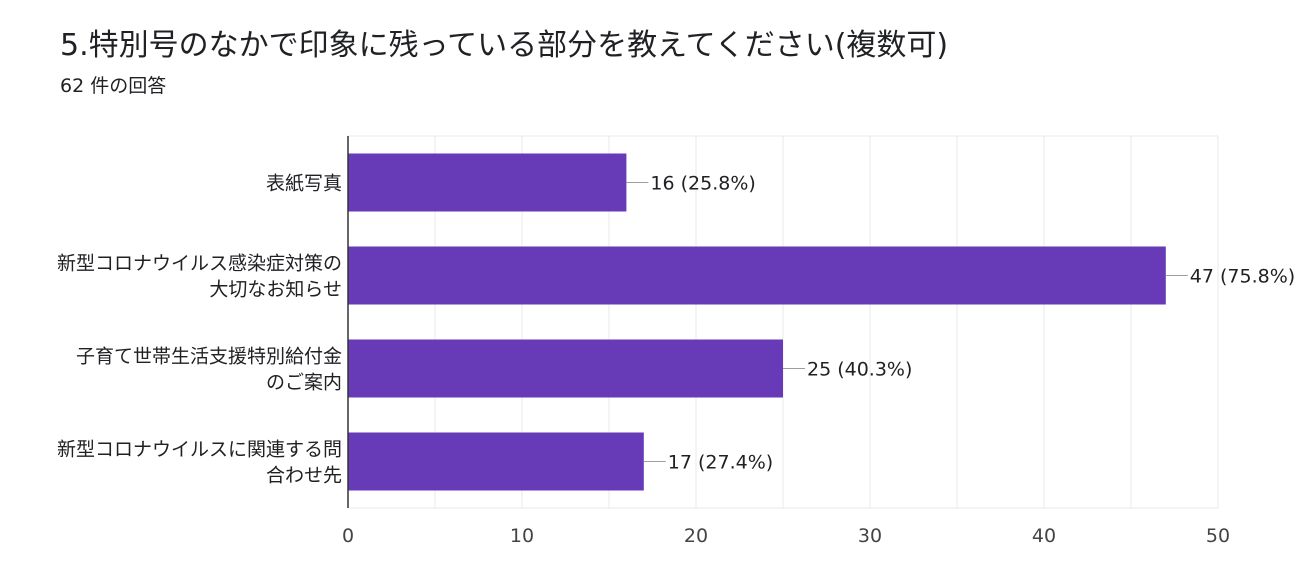 The image size is (1316, 568). I want to click on category-label: 新型コロナウイルスに関連する問, so click(199, 450).